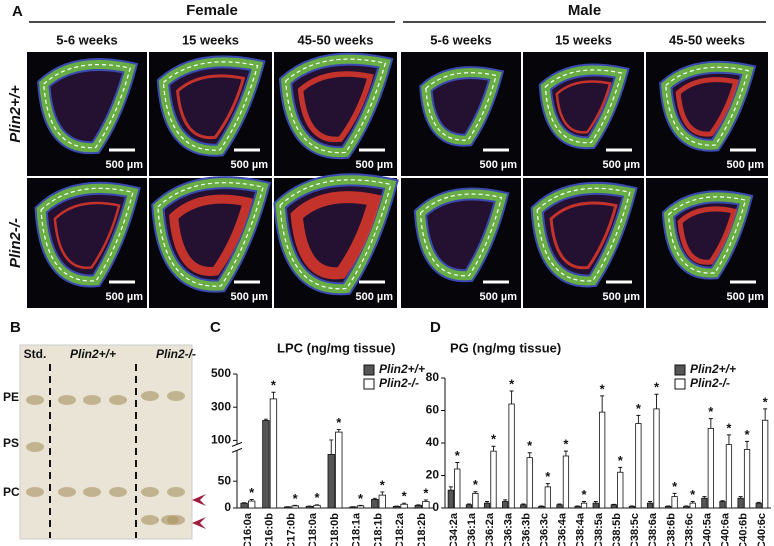 The width and height of the screenshot is (774, 546). Describe the element at coordinates (237, 447) in the screenshot. I see `axis-break` at that location.